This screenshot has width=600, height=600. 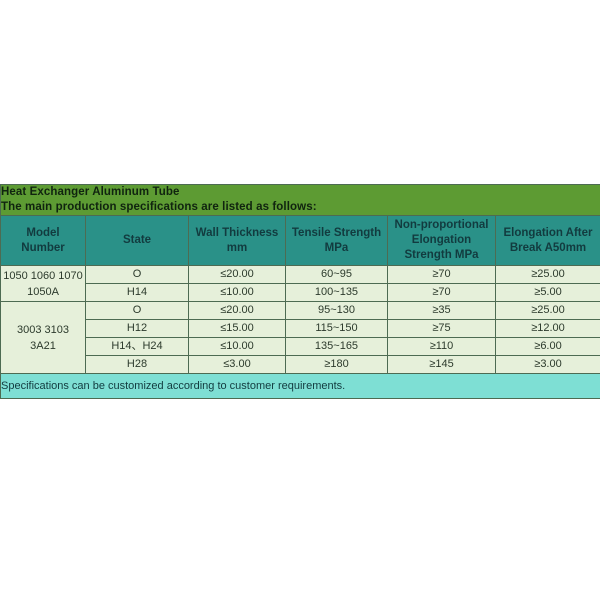 I want to click on table-row: H14、H24 ≤10.00 135~165 ≥110 ≥6.00, so click(x=300, y=346).